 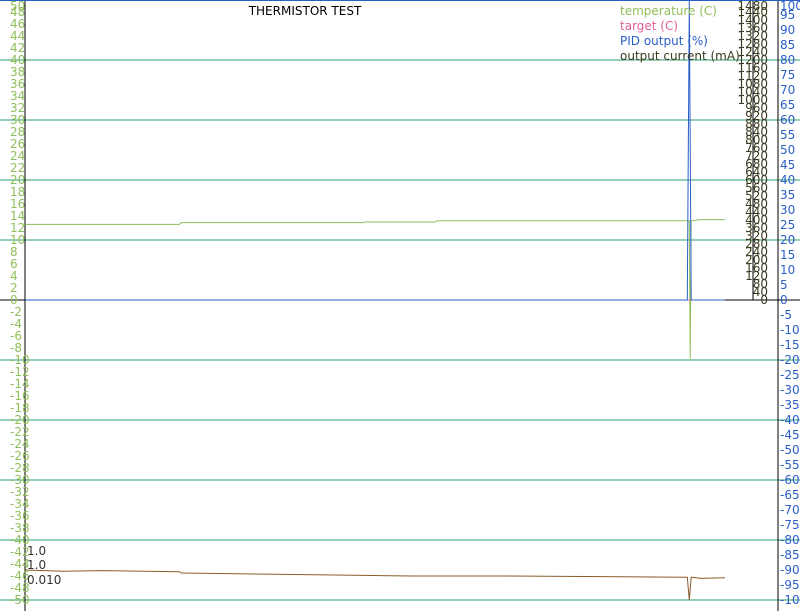 I want to click on pid-tick-label: -25, so click(x=790, y=375).